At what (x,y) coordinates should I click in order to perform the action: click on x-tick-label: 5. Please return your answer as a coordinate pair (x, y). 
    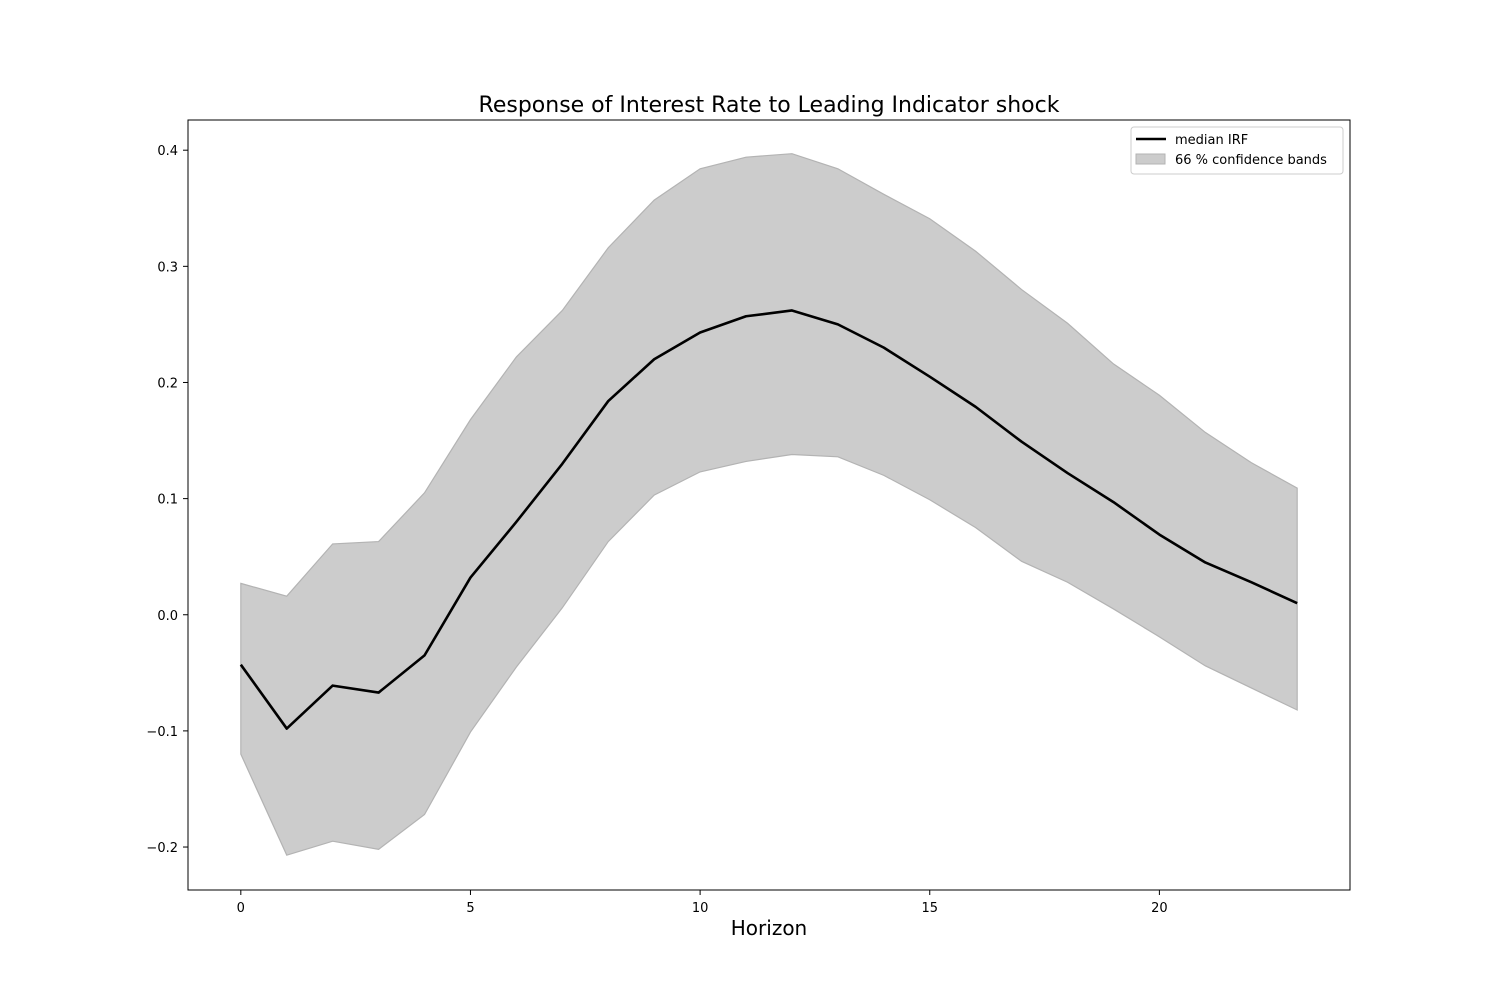
    Looking at the image, I should click on (470, 908).